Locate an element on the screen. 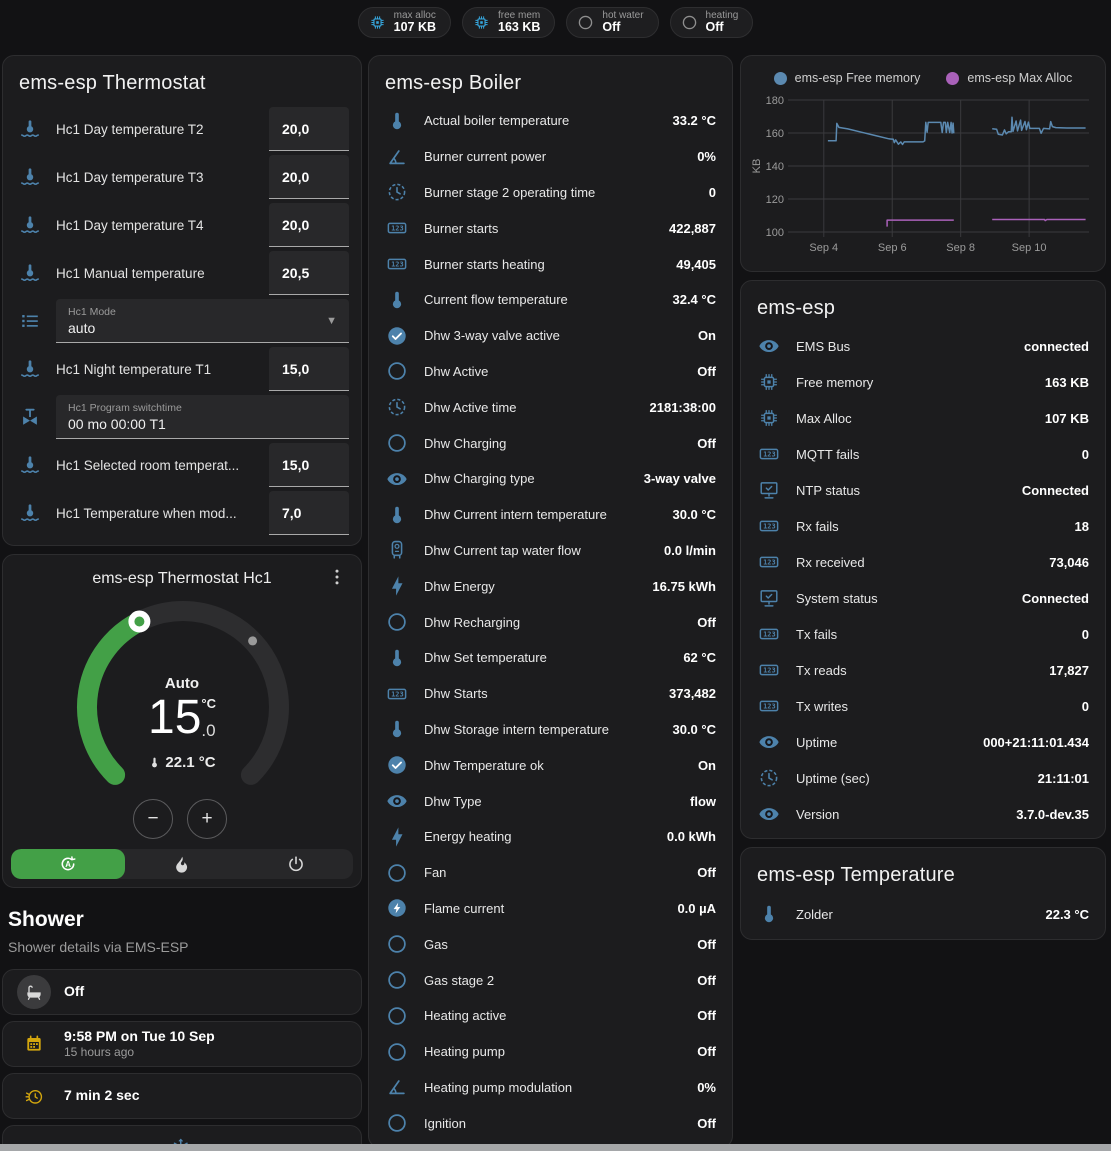 The height and width of the screenshot is (1151, 1111). entity-row: Dhw Energy 16.75 kWh is located at coordinates (550, 586).